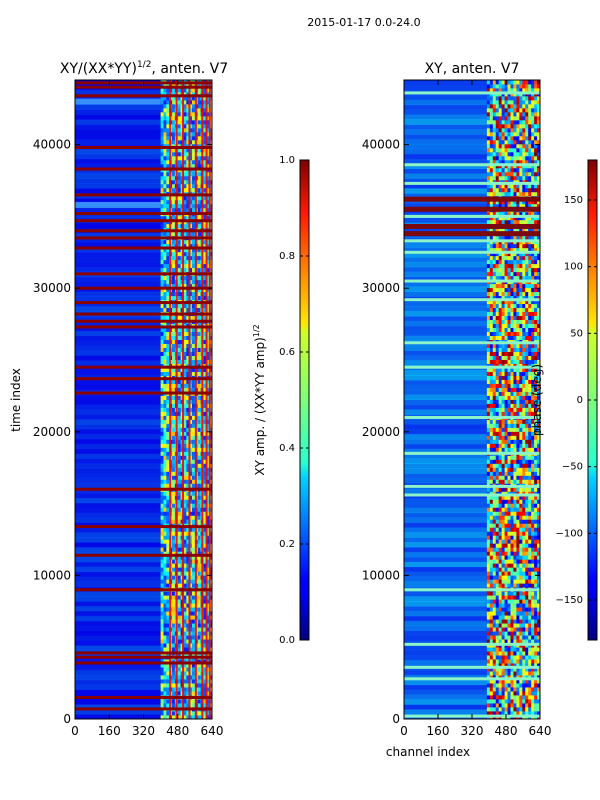 Image resolution: width=600 pixels, height=800 pixels. I want to click on panel-title-amplitude-tail: , anten. V7, so click(189, 69).